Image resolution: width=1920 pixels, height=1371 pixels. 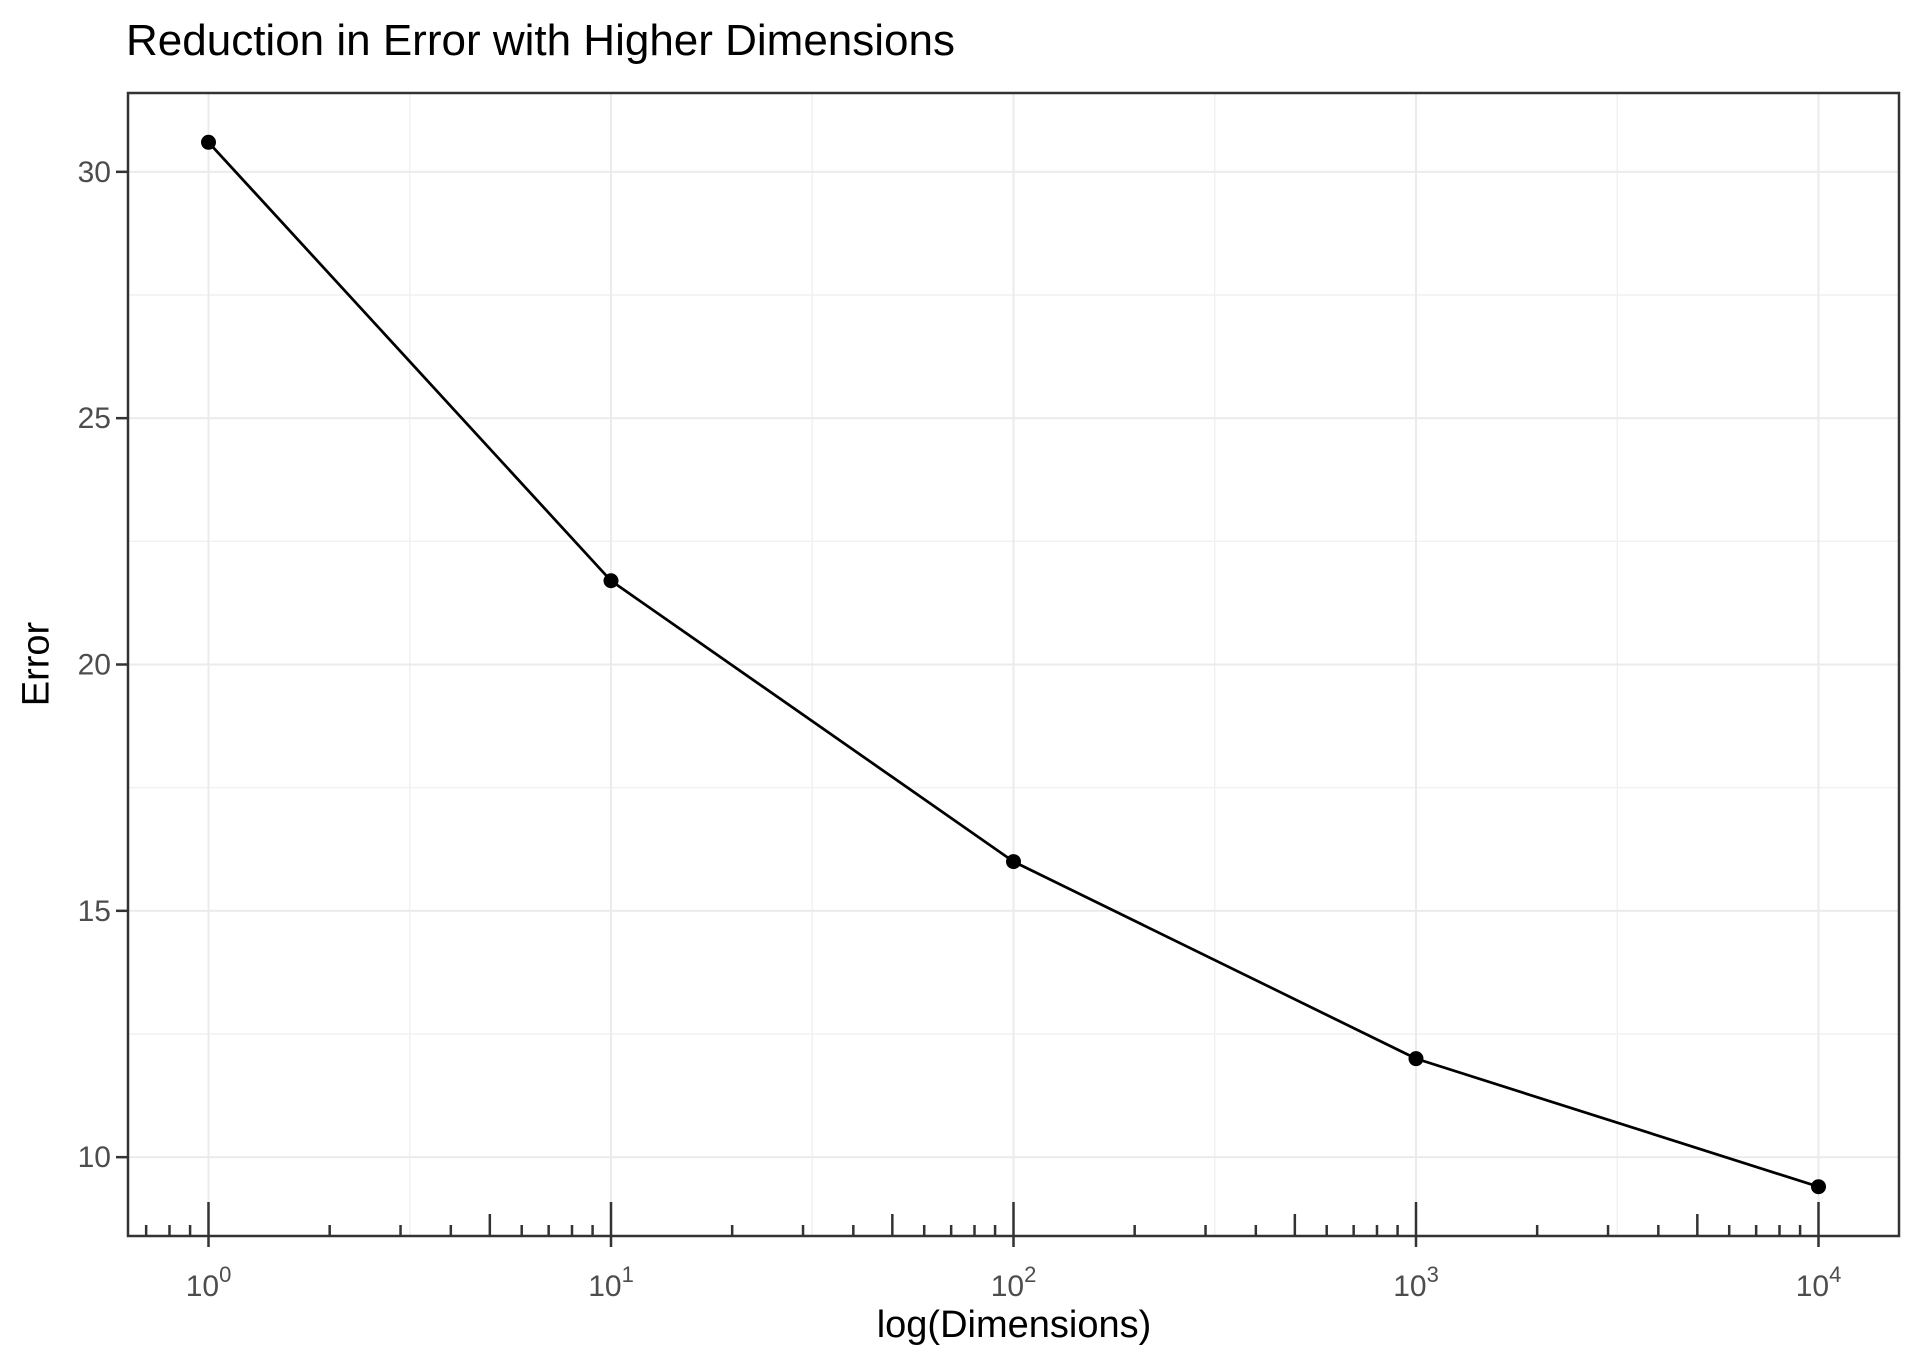 I want to click on x-tick-label: 10⁴, so click(x=1819, y=1282).